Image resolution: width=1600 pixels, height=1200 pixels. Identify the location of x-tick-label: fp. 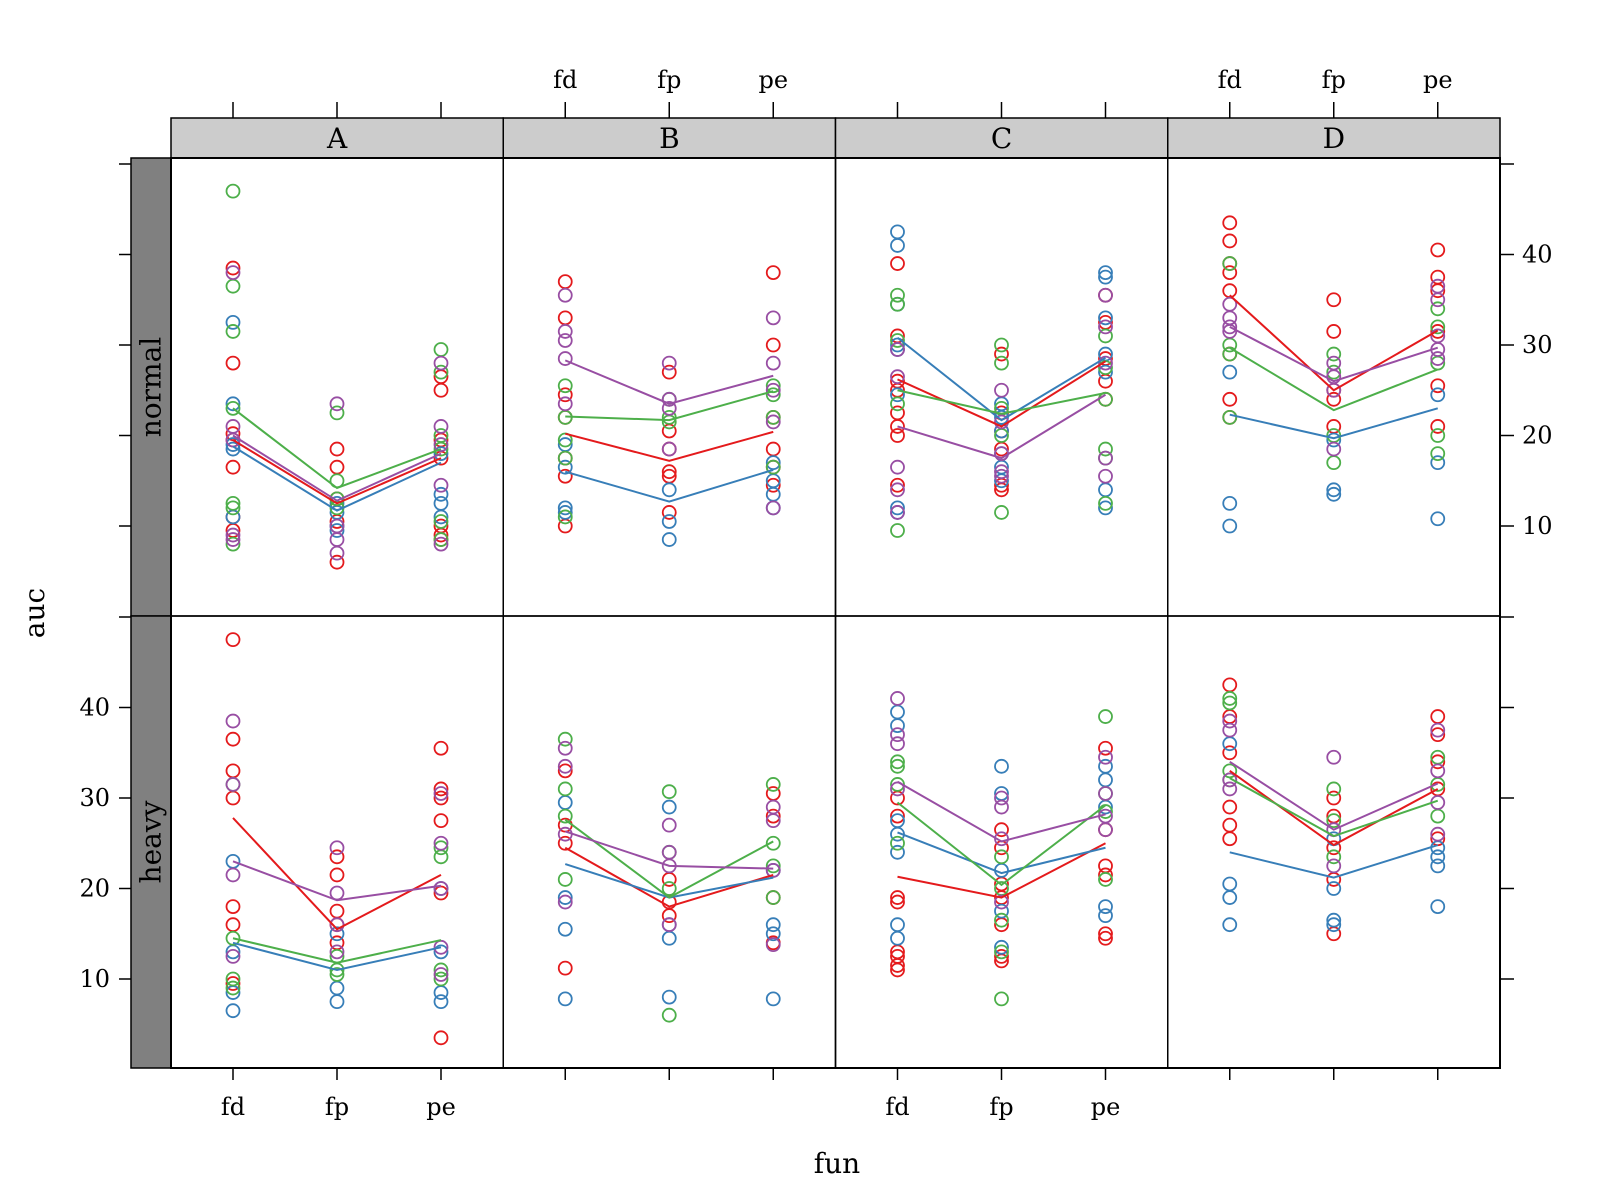
(1001, 1107).